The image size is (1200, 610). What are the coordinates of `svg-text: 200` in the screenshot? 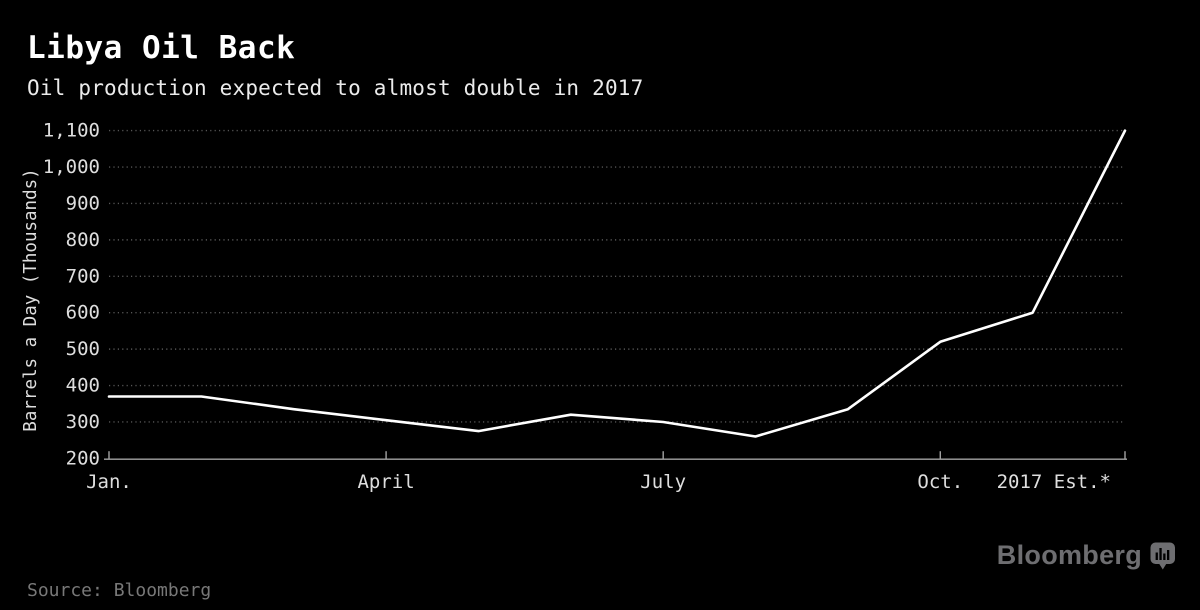 It's located at (83, 458).